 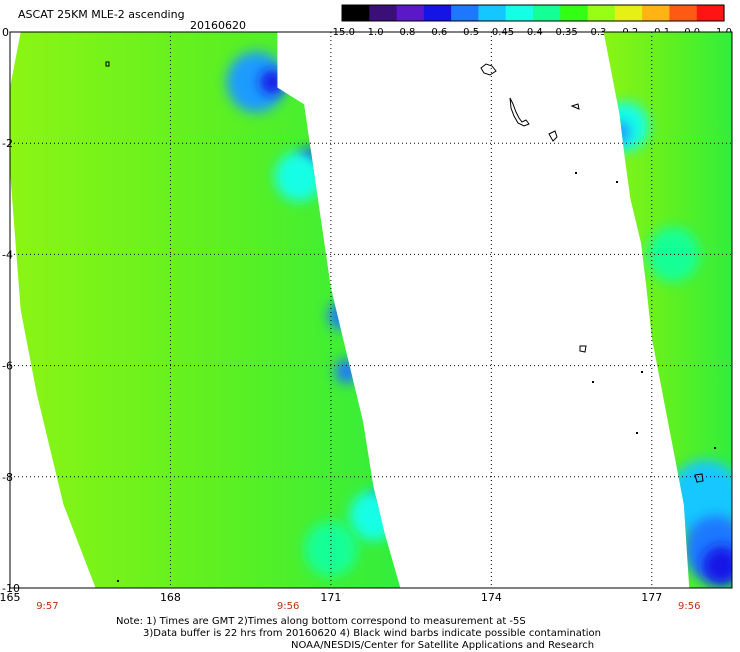 I want to click on y-tick-label: 0, so click(x=5, y=32).